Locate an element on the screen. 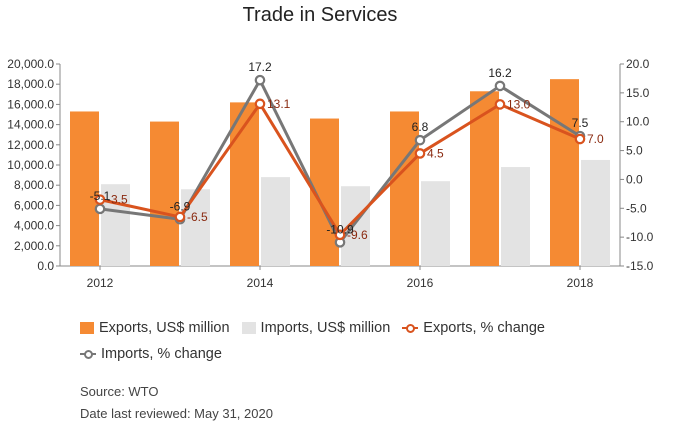 This screenshot has width=681, height=448. x-axis-tick-label: 2014 is located at coordinates (260, 283).